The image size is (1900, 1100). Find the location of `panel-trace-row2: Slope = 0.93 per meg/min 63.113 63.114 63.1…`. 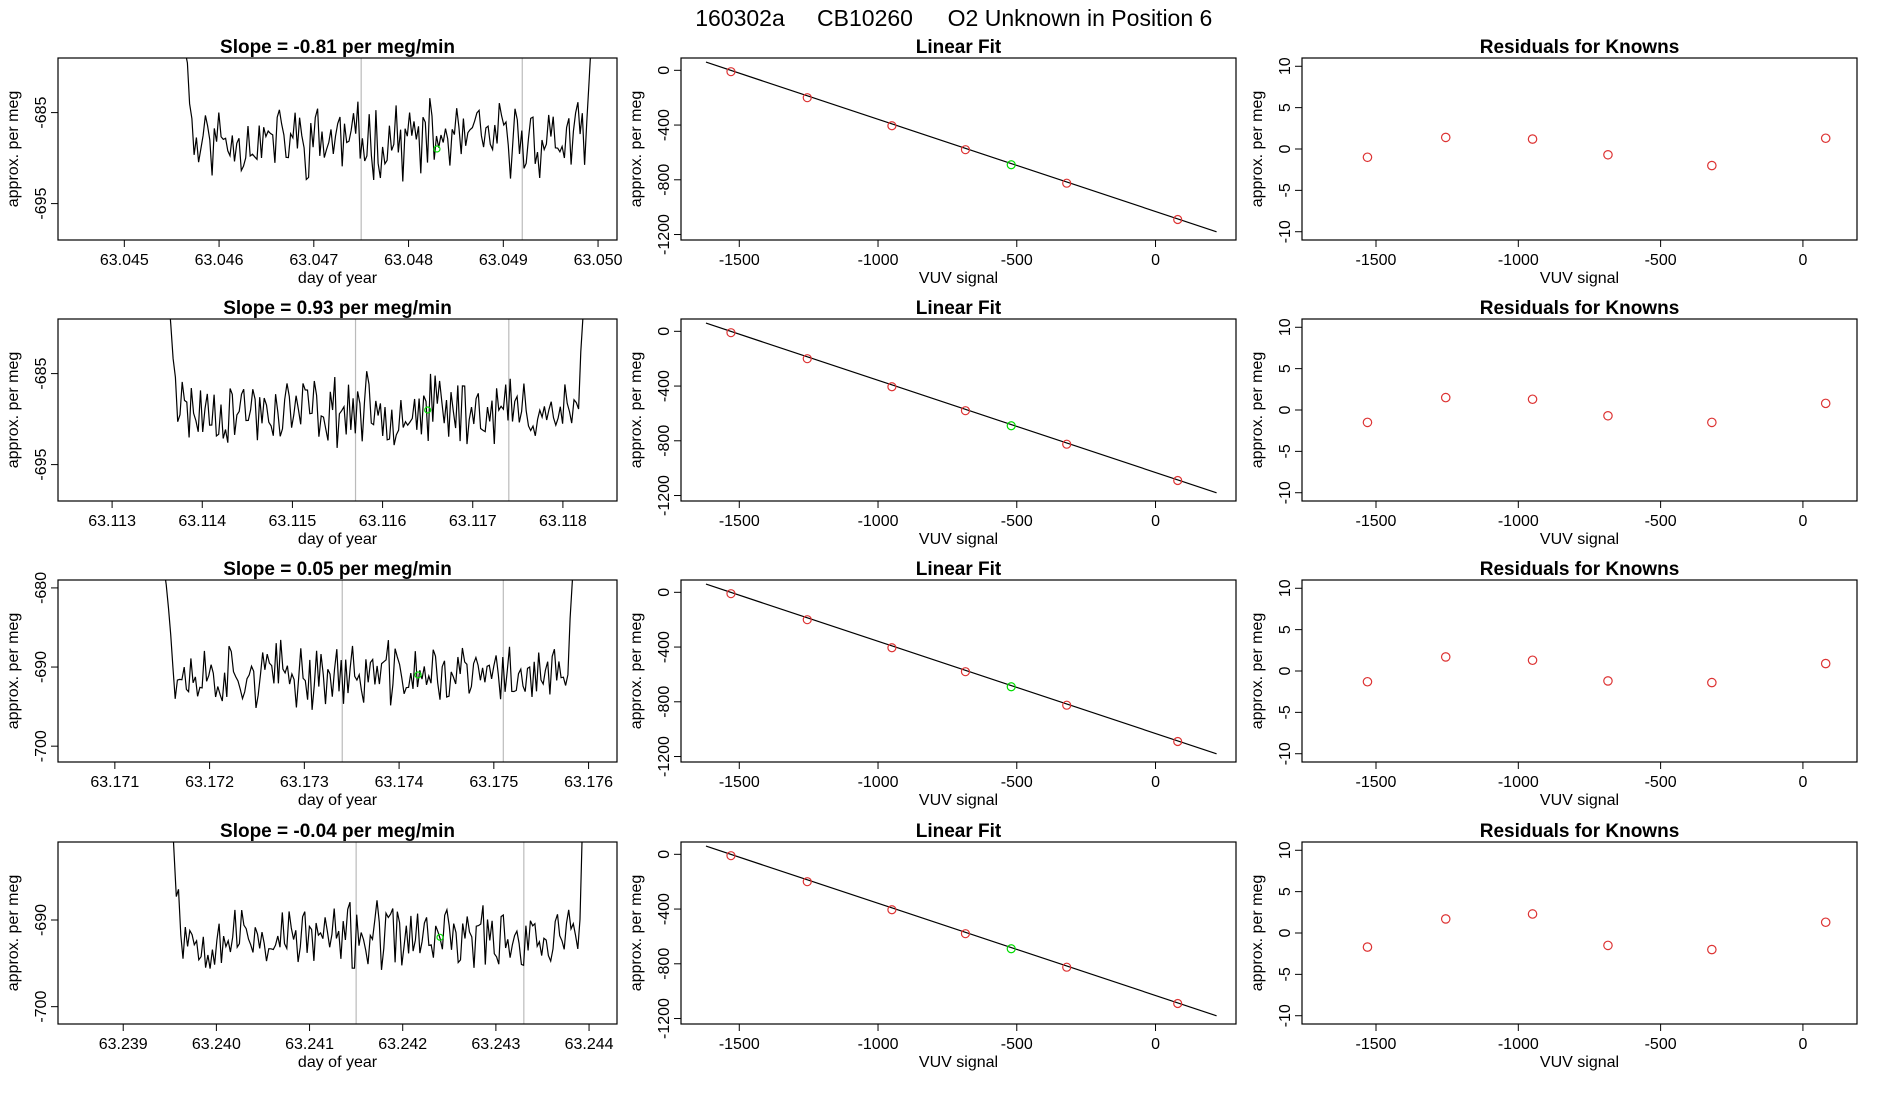

panel-trace-row2: Slope = 0.93 per meg/min 63.113 63.114 63.1… is located at coordinates (311, 423).